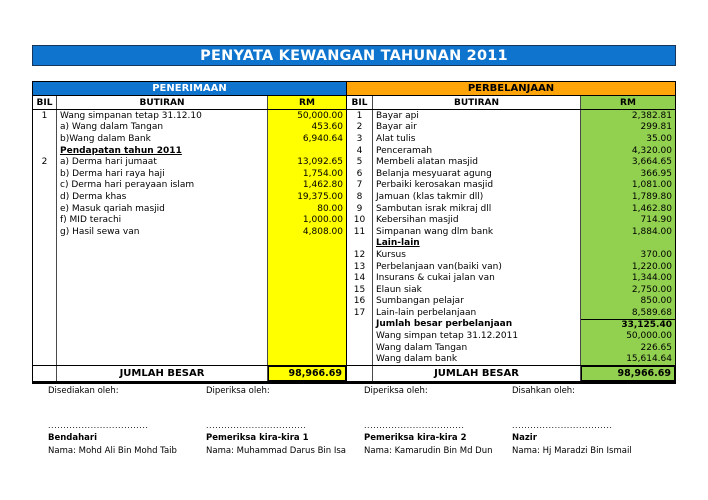 The width and height of the screenshot is (708, 500). Describe the element at coordinates (360, 231) in the screenshot. I see `bil-cell: 11` at that location.